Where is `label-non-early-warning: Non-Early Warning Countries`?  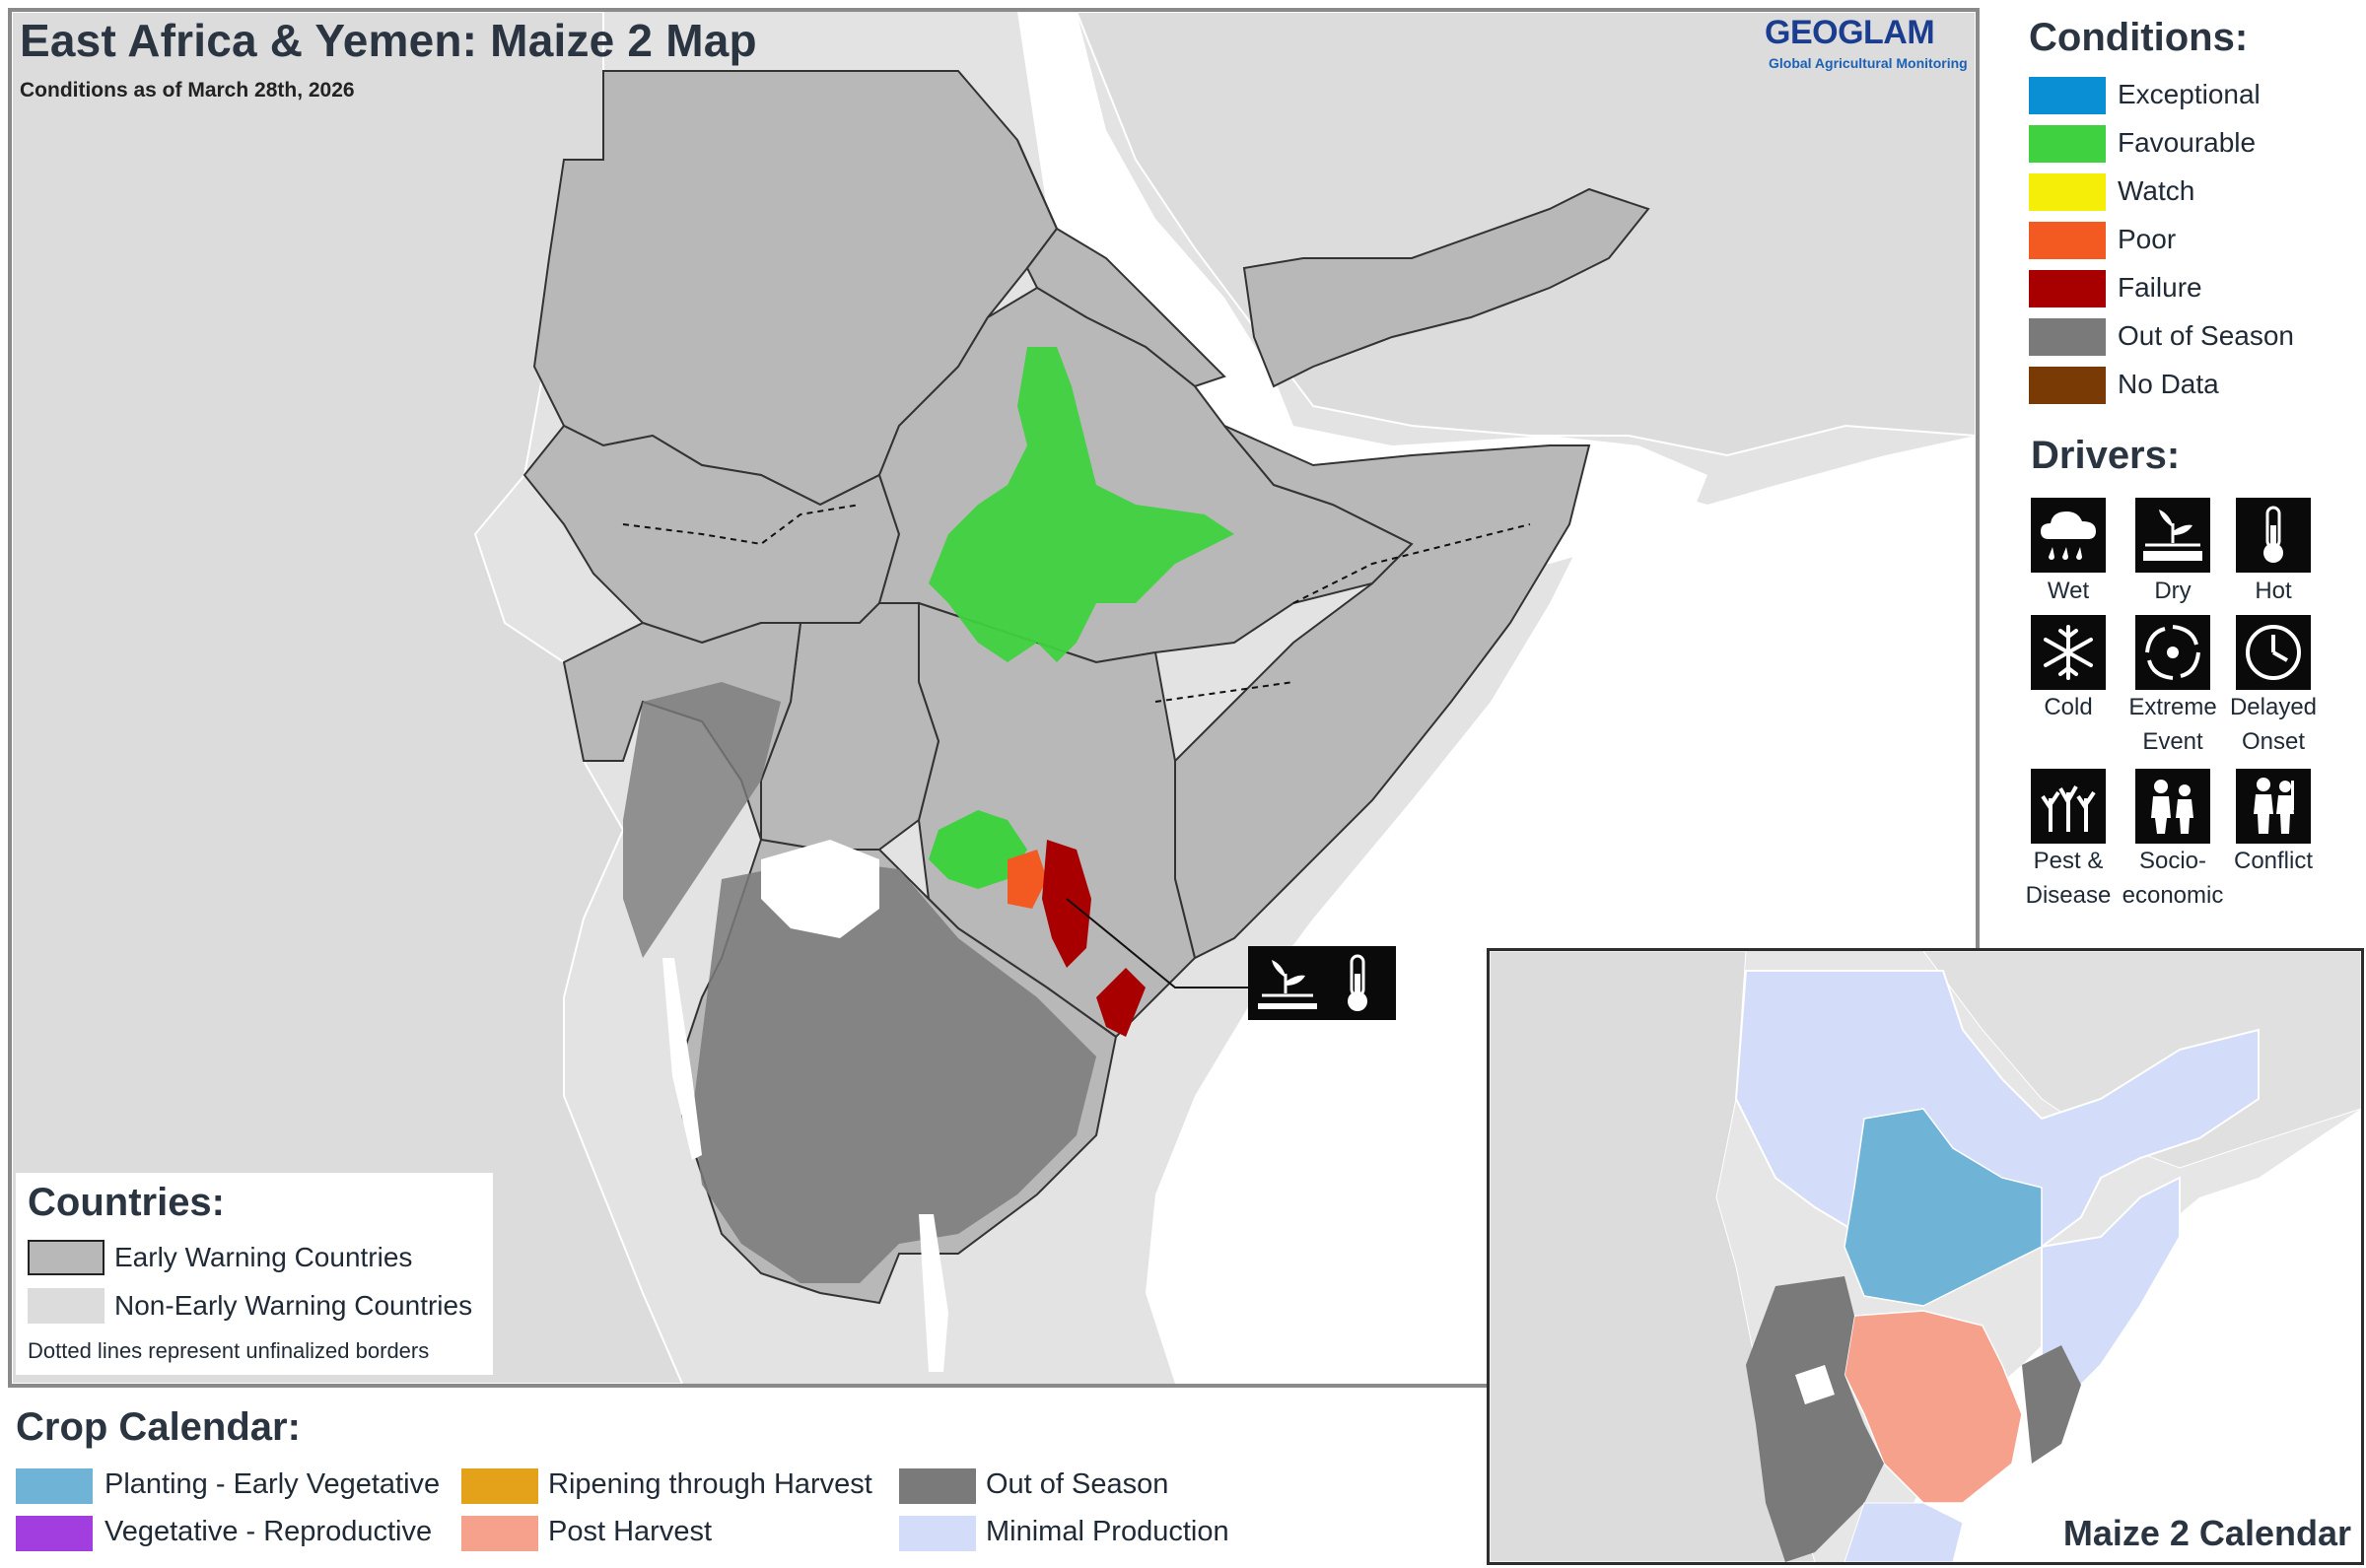
label-non-early-warning: Non-Early Warning Countries is located at coordinates (293, 1305).